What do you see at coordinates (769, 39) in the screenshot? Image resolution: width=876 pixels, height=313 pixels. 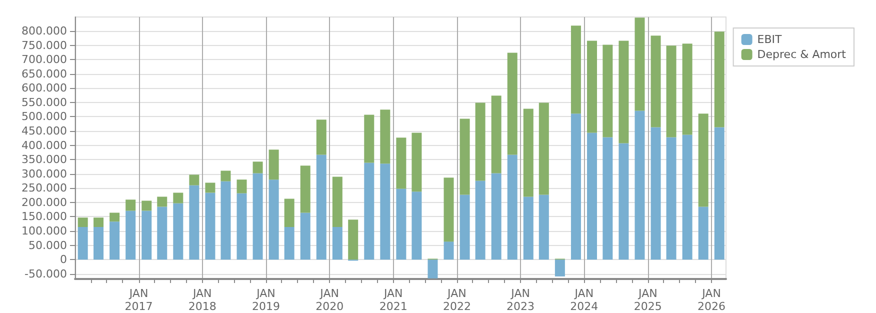 I see `legend-label: EBIT` at bounding box center [769, 39].